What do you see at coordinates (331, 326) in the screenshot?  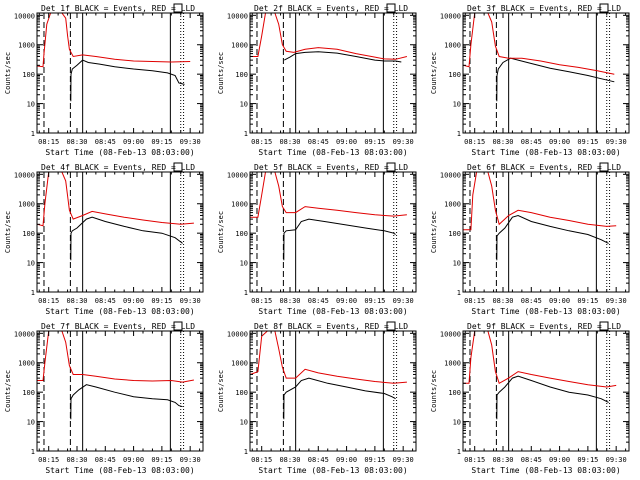 I see `panel-title: Det_8f BLACK = Events, RED = LLD` at bounding box center [331, 326].